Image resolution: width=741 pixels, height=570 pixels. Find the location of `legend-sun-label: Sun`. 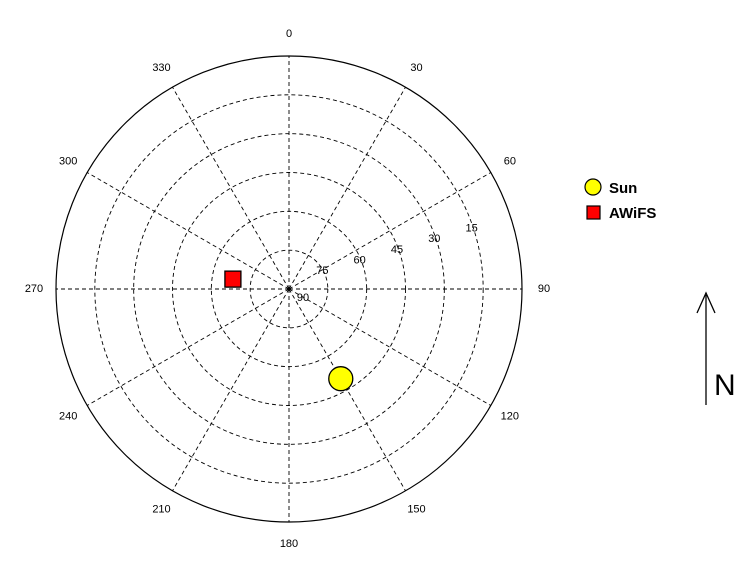

legend-sun-label: Sun is located at coordinates (623, 188).